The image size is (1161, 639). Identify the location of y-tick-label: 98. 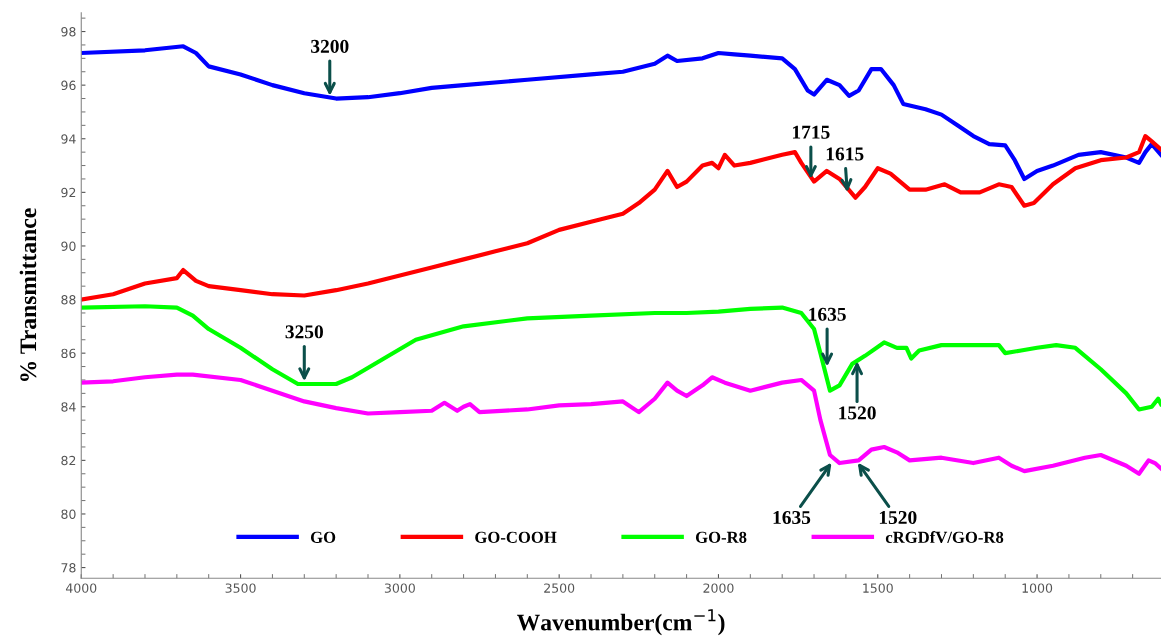
(68, 32).